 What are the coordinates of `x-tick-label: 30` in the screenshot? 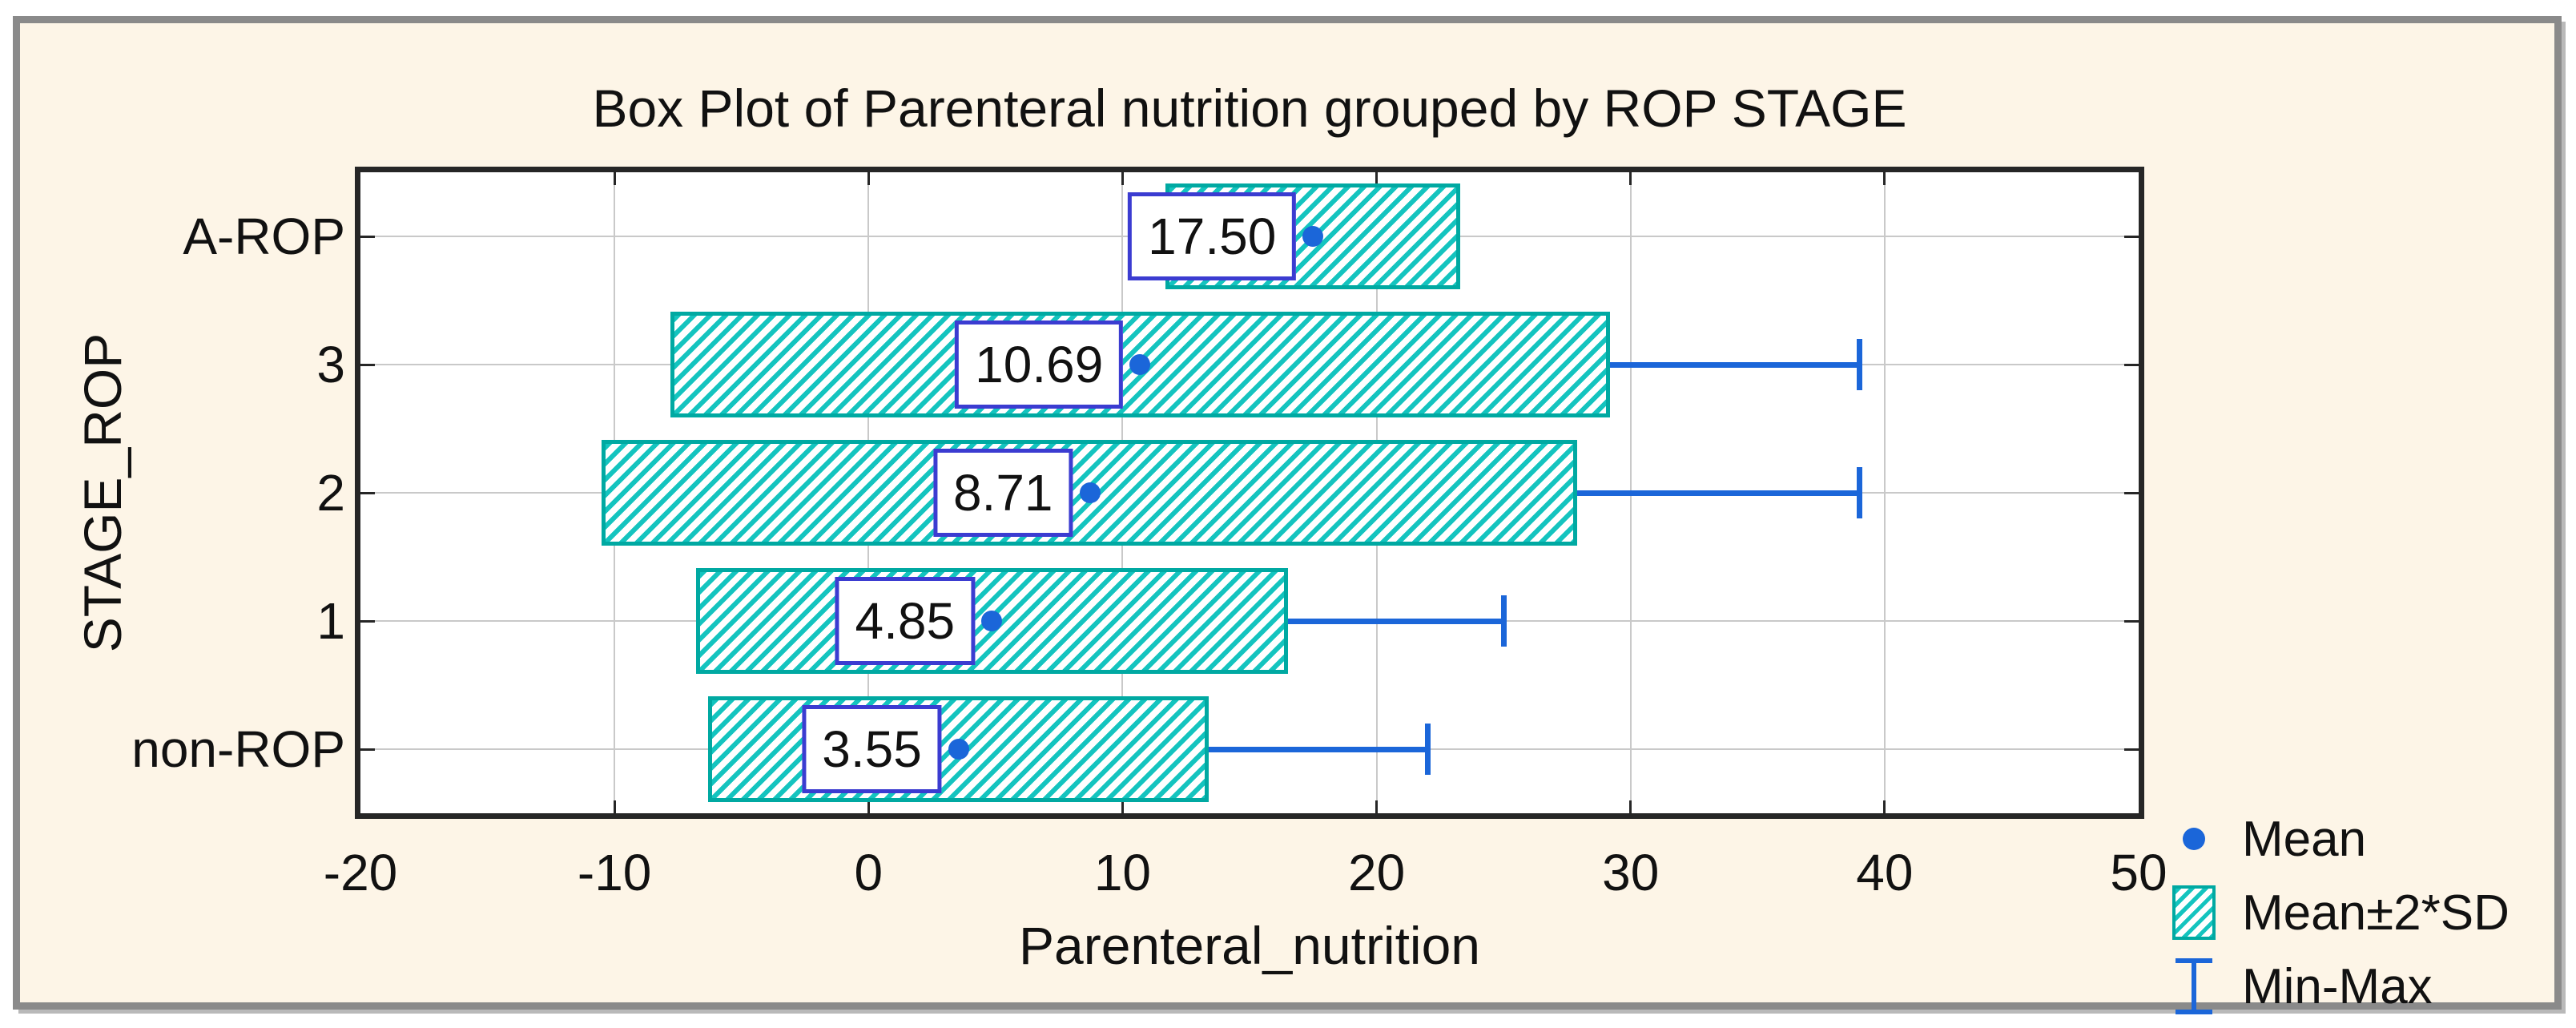 It's located at (1631, 872).